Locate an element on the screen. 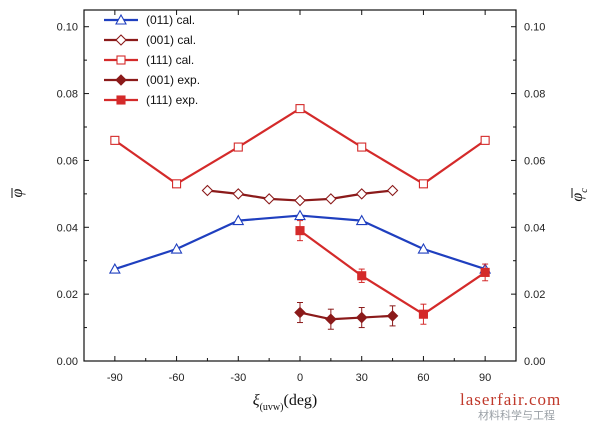  y-tick-label-left: 0.10 is located at coordinates (67, 28).